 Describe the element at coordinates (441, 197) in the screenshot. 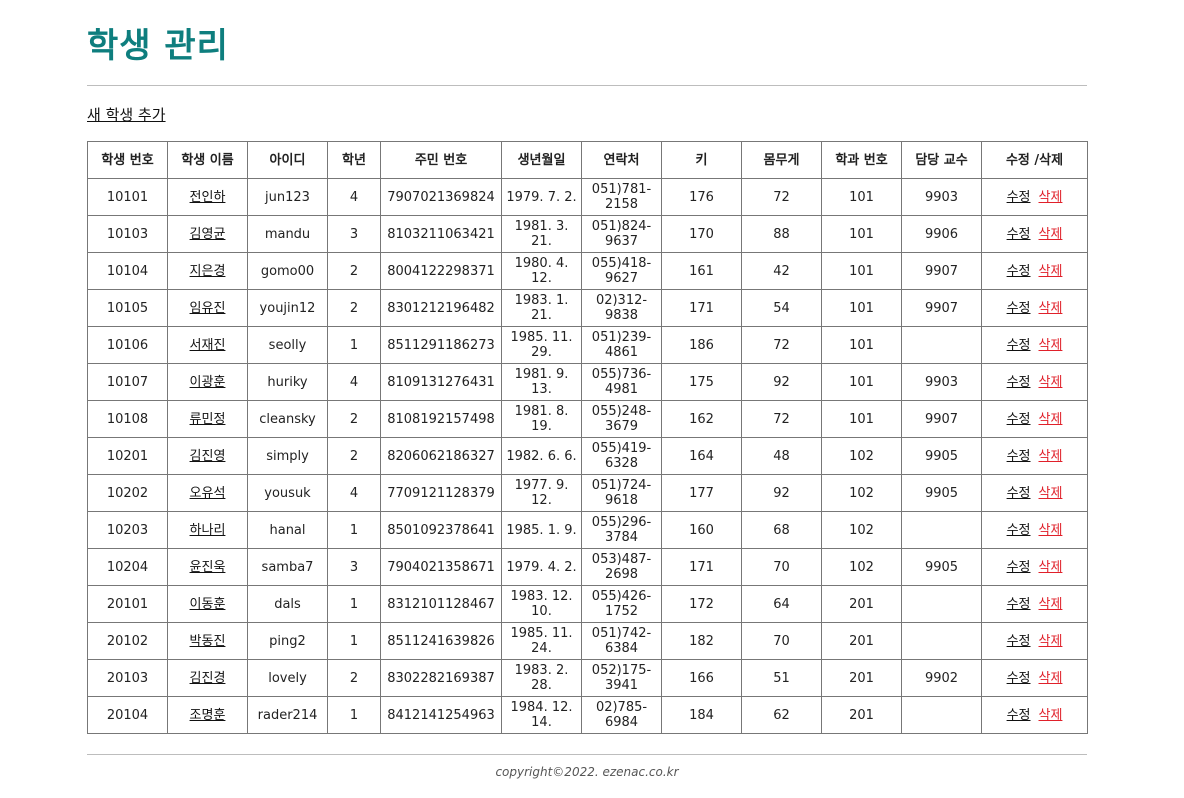

I see `cell-resident-no: 7907021369824` at that location.